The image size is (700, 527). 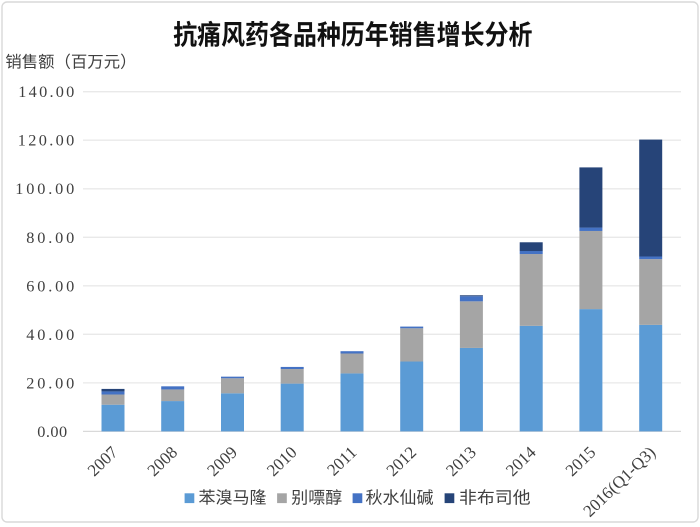 What do you see at coordinates (52, 431) in the screenshot?
I see `svg-text: 0.00` at bounding box center [52, 431].